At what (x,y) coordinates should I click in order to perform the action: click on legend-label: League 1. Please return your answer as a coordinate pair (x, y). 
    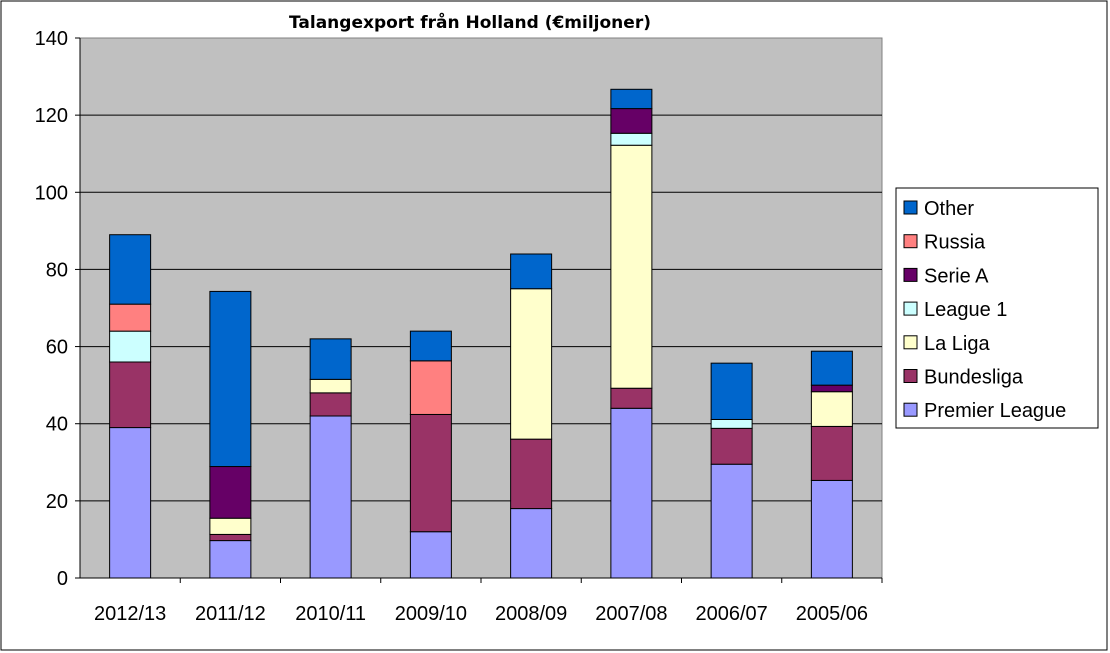
    Looking at the image, I should click on (965, 310).